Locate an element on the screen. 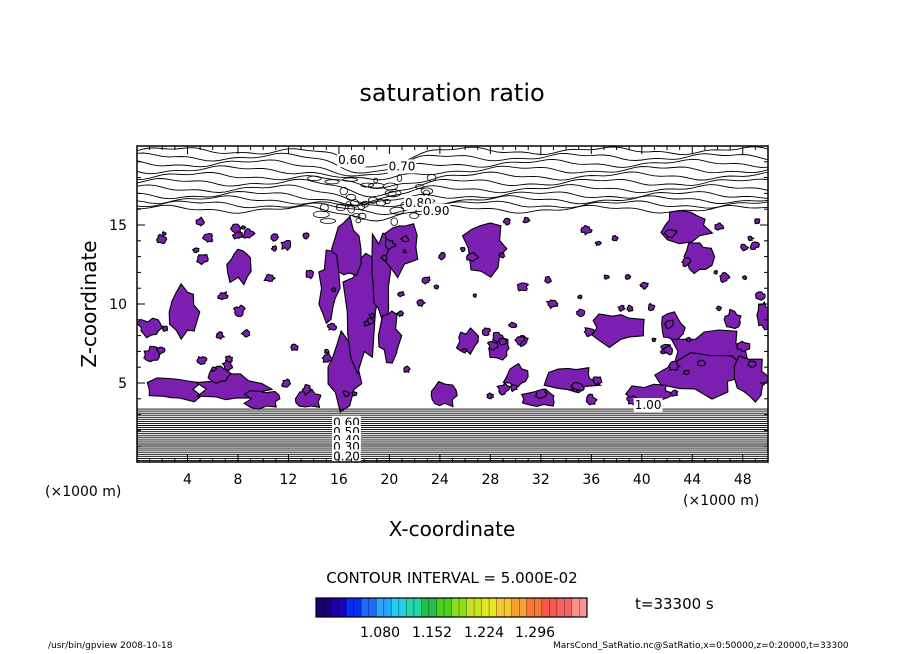 The width and height of the screenshot is (904, 654). x-tick-label: 20 is located at coordinates (389, 480).